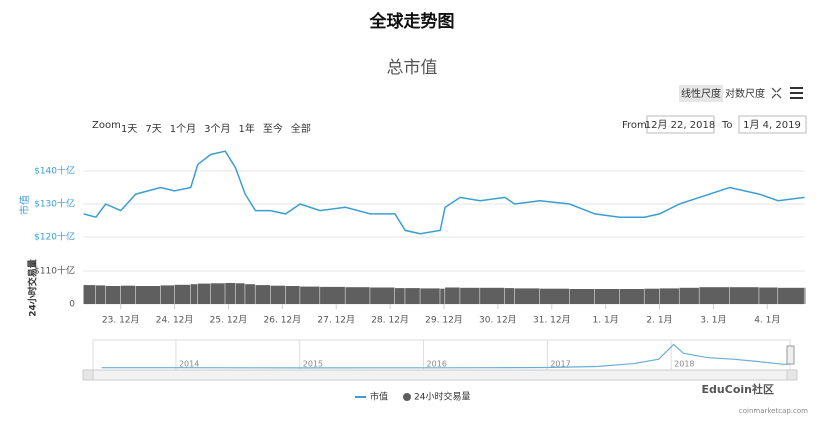  What do you see at coordinates (776, 93) in the screenshot?
I see `fullscreen-icon` at bounding box center [776, 93].